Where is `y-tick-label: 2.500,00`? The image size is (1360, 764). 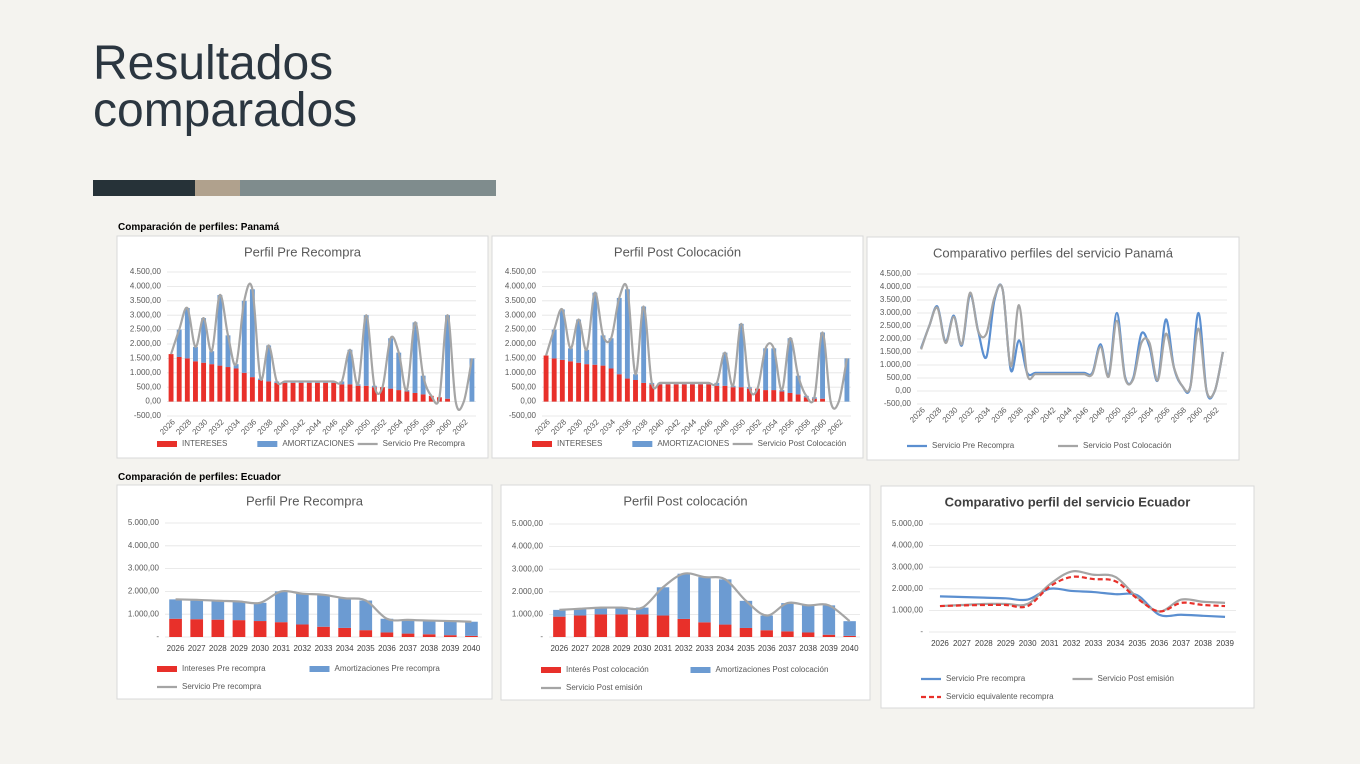
y-tick-label: 2.500,00 is located at coordinates (896, 325).